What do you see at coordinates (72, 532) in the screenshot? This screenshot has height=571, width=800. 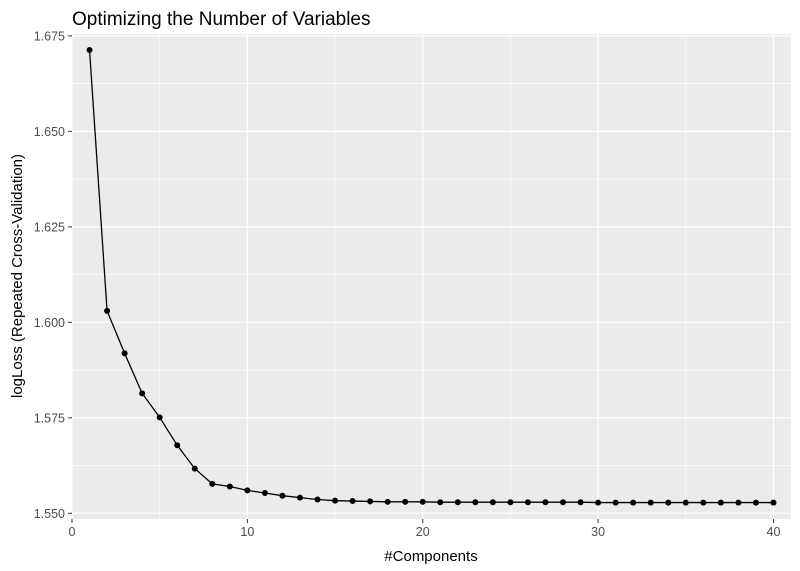 I see `x-tick-label: 0` at bounding box center [72, 532].